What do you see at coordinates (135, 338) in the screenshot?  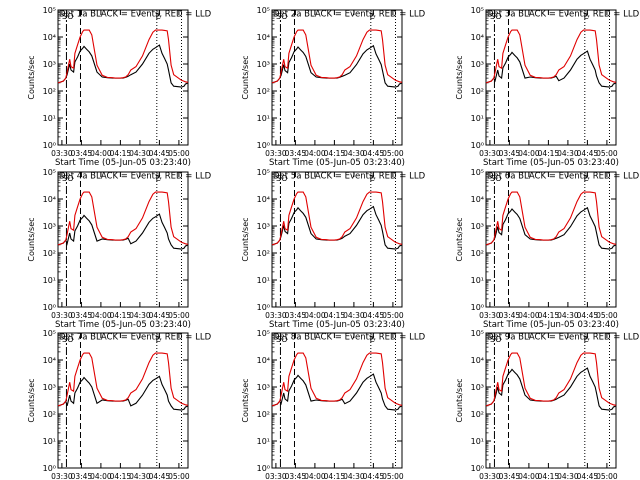 I see `panel-title: Det 7a BLACK = Events, RED = LLD` at bounding box center [135, 338].